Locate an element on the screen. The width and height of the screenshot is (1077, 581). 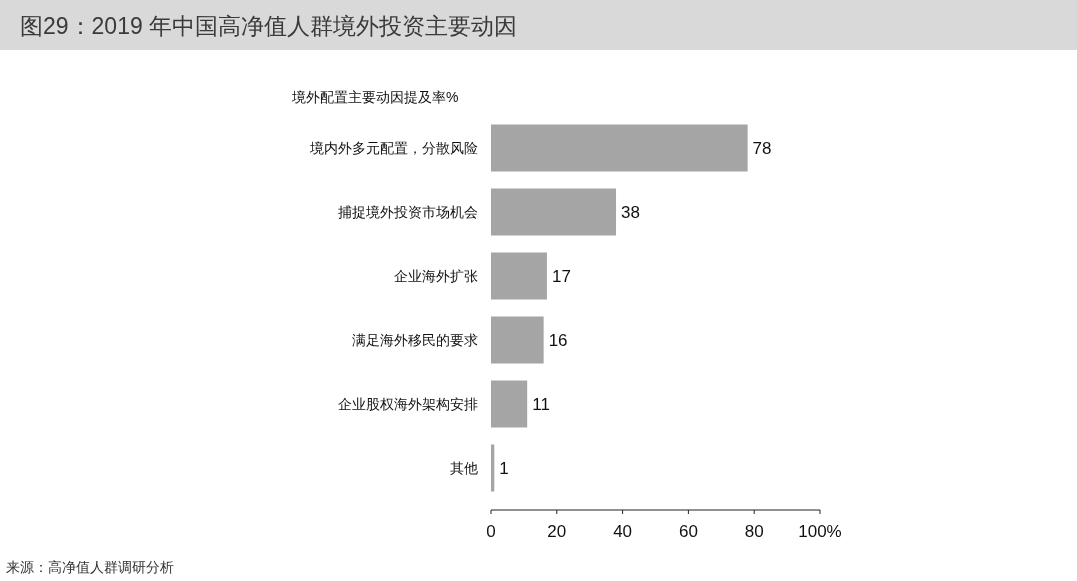
data-label: 11 is located at coordinates (541, 404).